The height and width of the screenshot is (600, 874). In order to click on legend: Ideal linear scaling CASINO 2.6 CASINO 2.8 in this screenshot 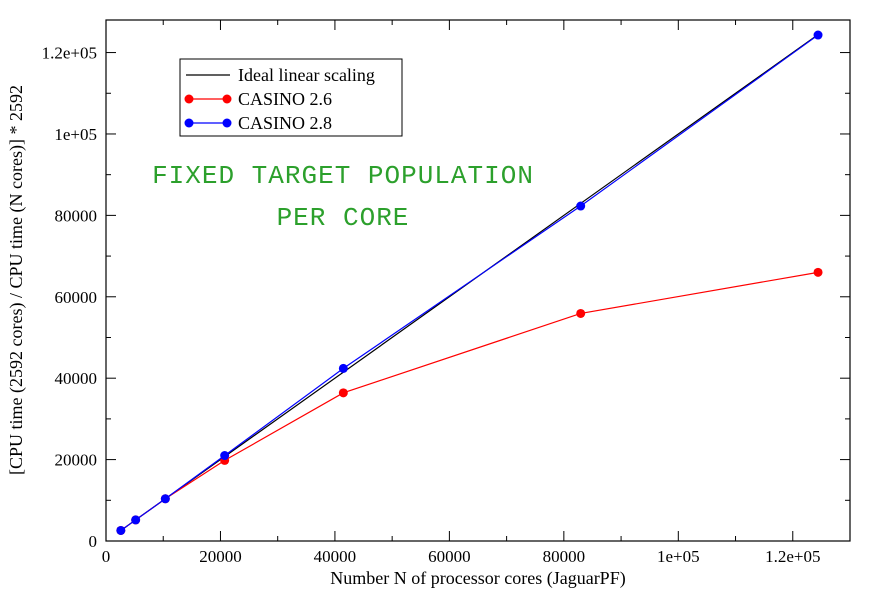, I will do `click(291, 97)`.